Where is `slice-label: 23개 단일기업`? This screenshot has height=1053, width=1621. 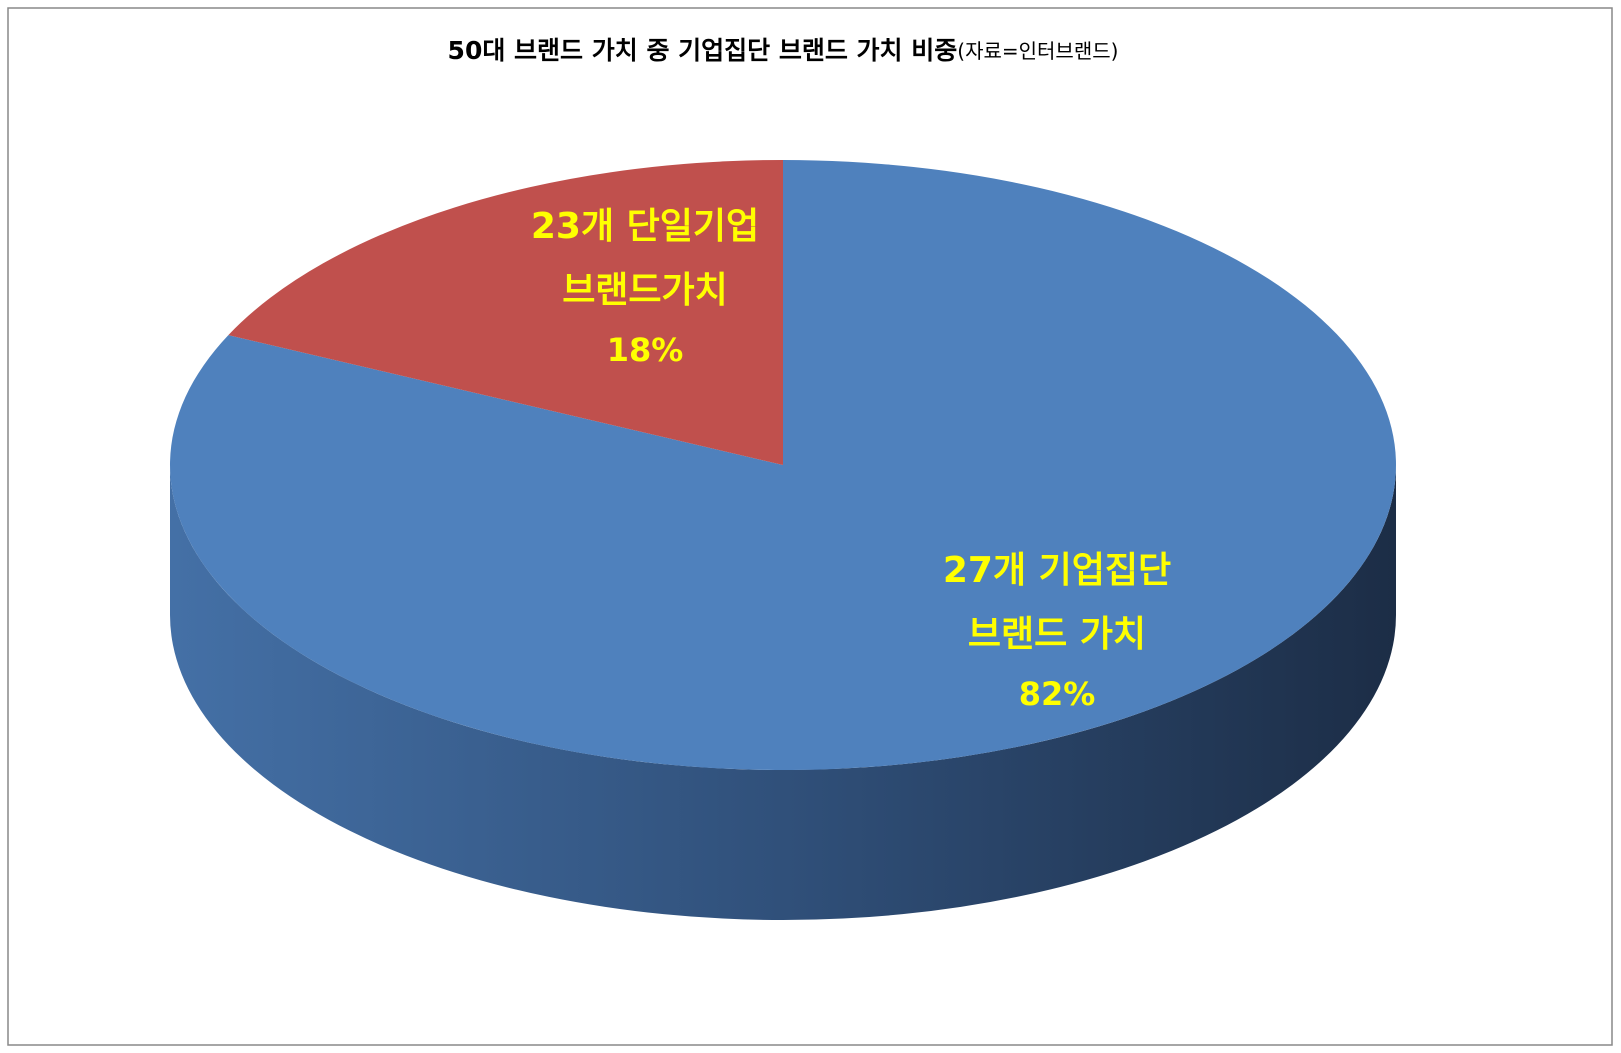 slice-label: 23개 단일기업 is located at coordinates (645, 226).